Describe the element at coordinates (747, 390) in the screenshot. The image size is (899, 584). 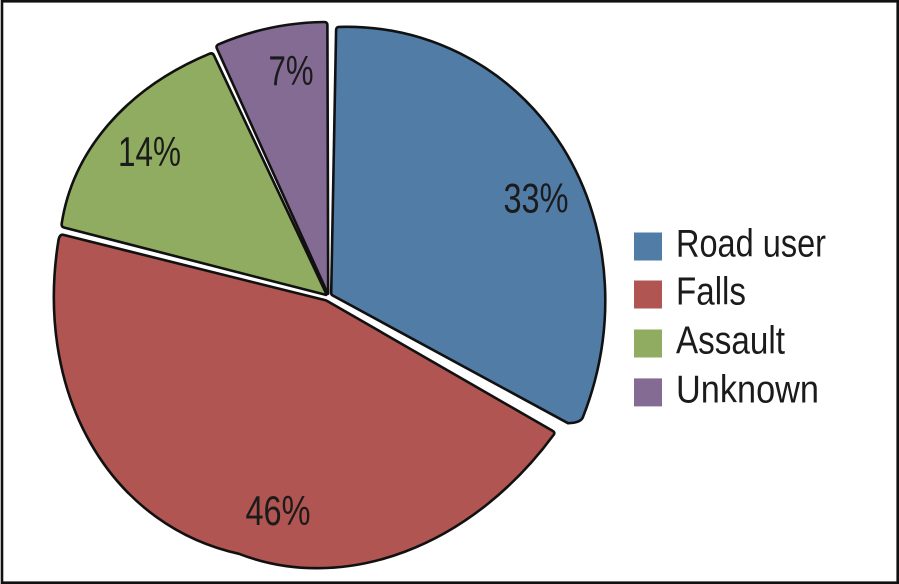
I see `svg-text: Unknown` at that location.